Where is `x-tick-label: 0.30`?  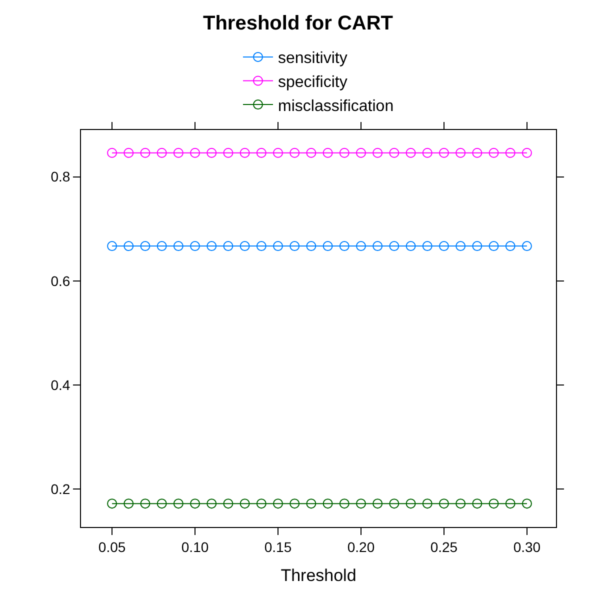
x-tick-label: 0.30 is located at coordinates (527, 546).